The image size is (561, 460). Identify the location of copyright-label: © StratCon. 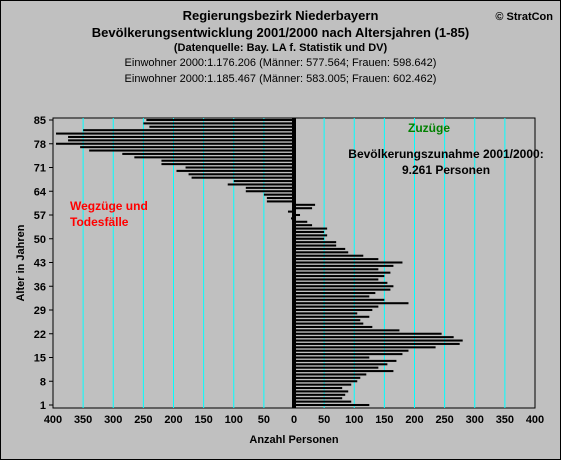
(524, 17).